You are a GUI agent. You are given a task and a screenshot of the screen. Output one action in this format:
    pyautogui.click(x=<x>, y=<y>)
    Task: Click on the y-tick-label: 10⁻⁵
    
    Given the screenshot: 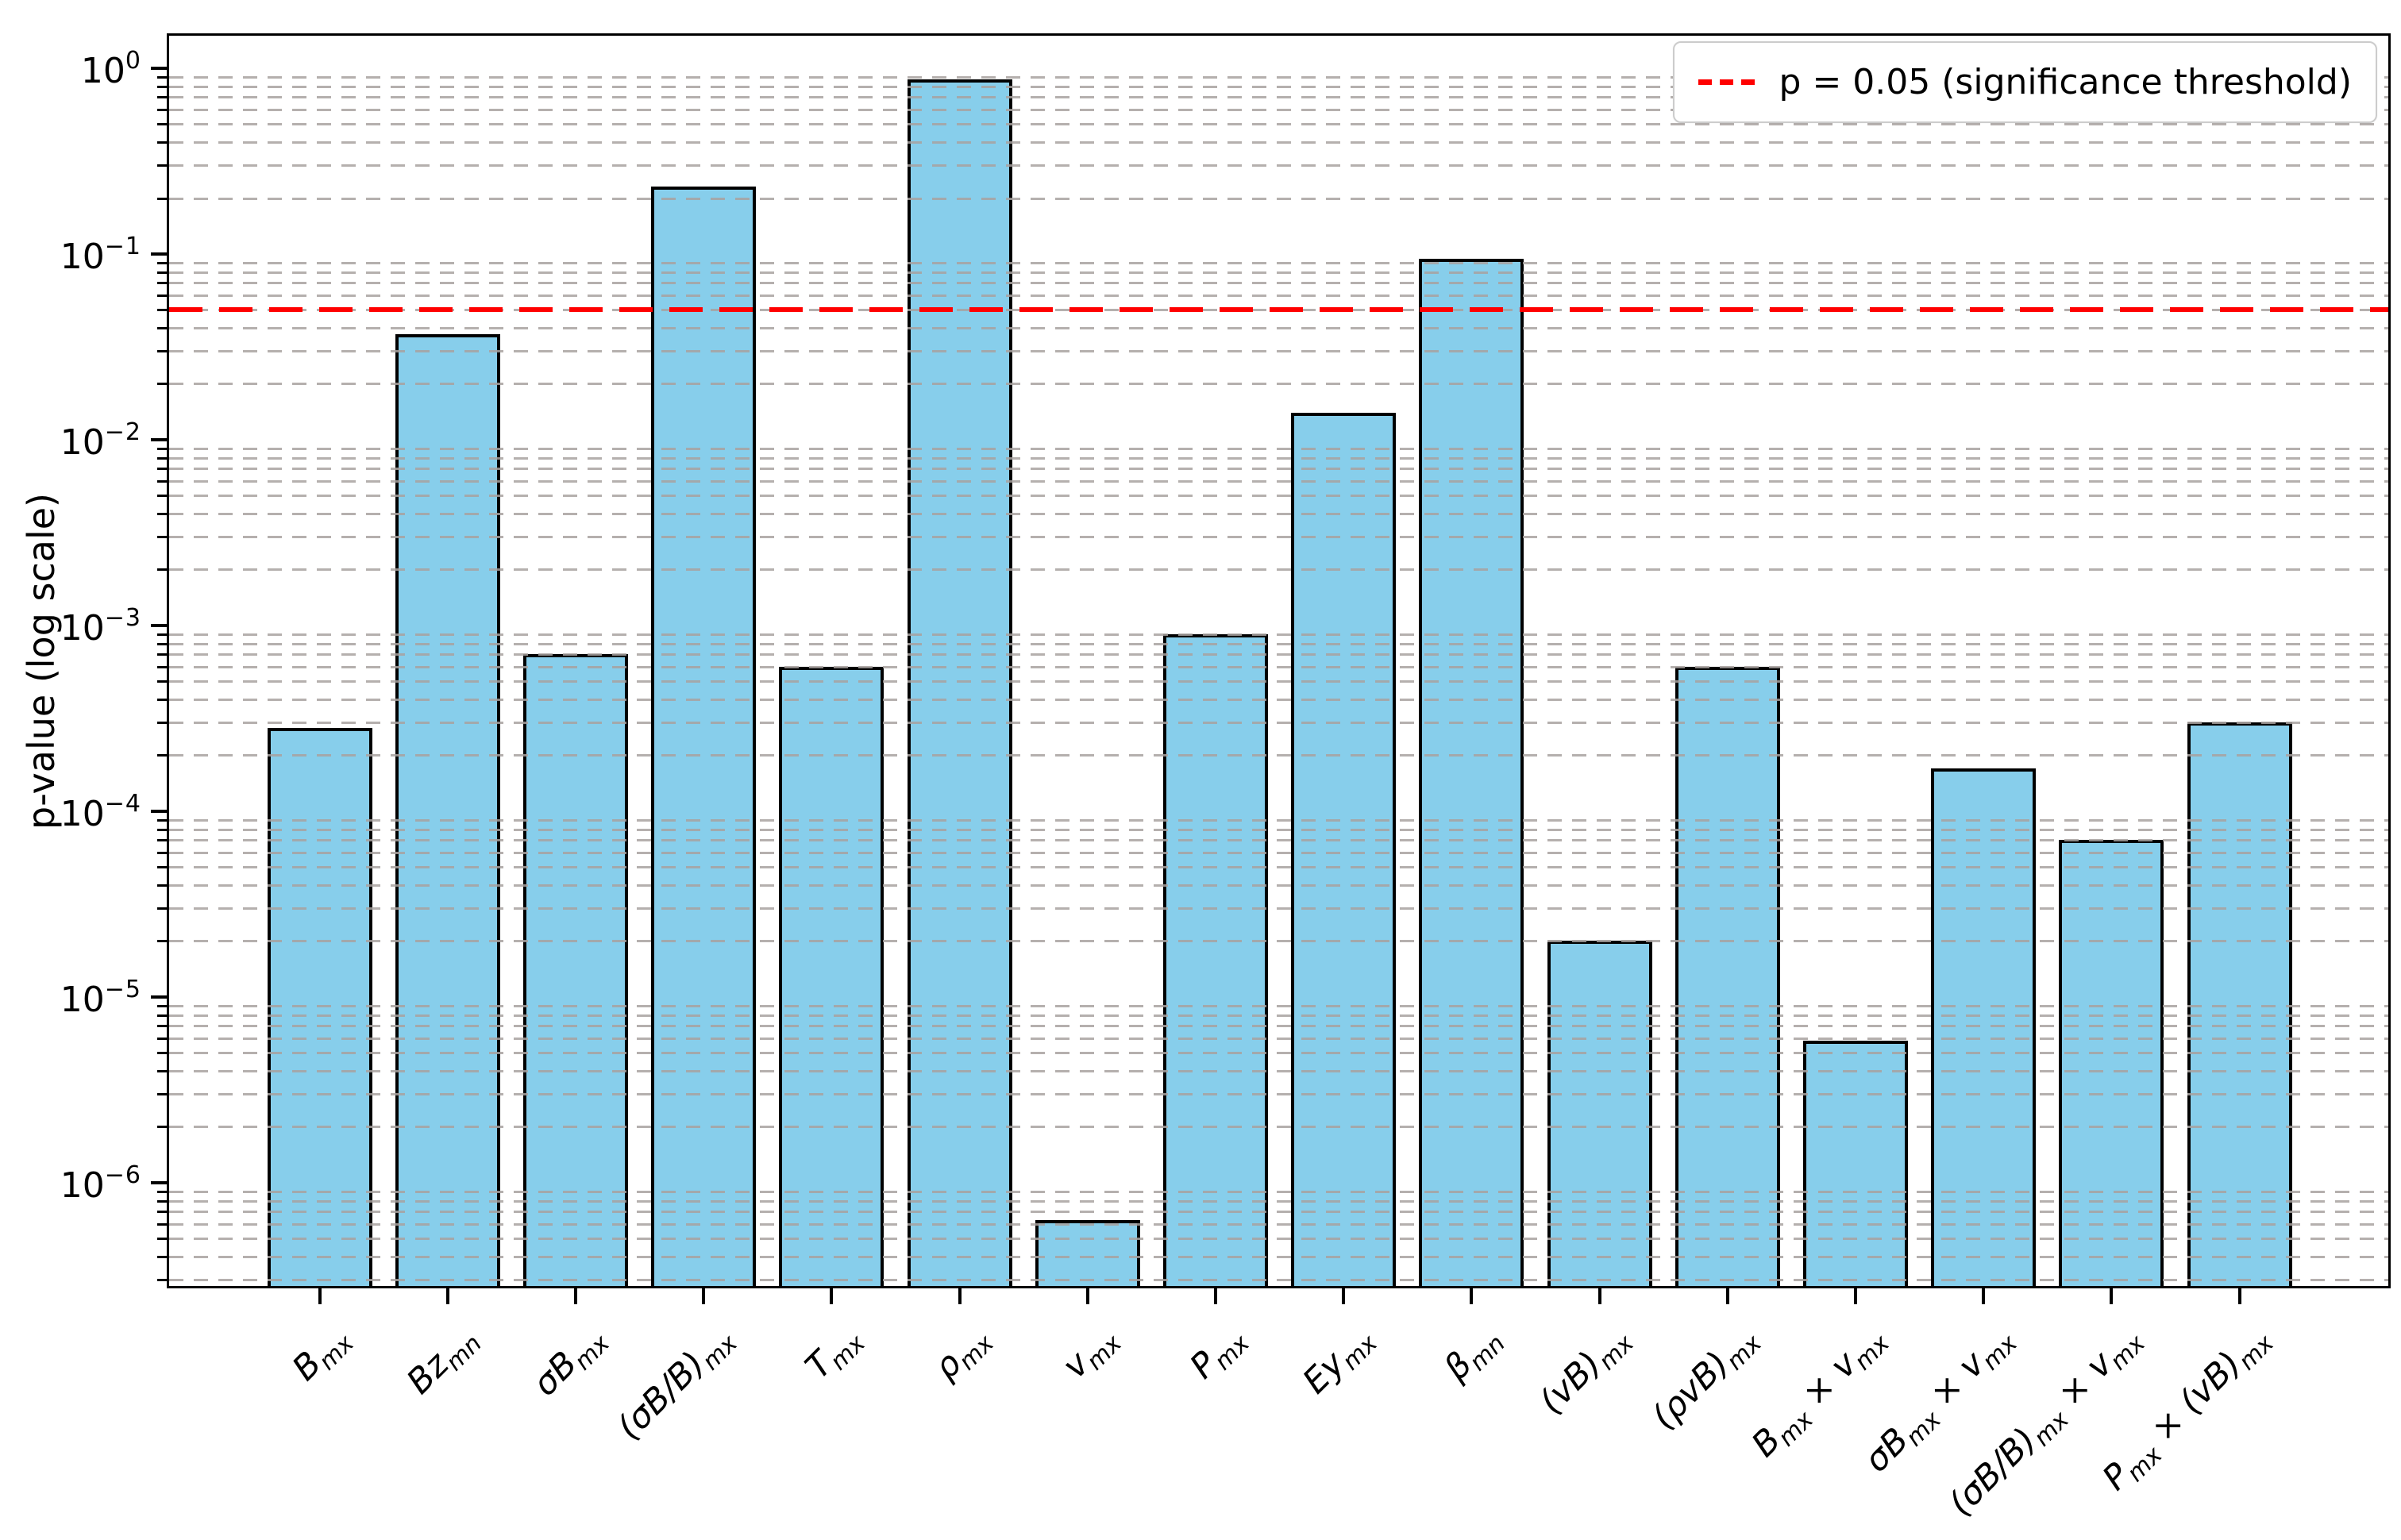 What is the action you would take?
    pyautogui.click(x=101, y=998)
    